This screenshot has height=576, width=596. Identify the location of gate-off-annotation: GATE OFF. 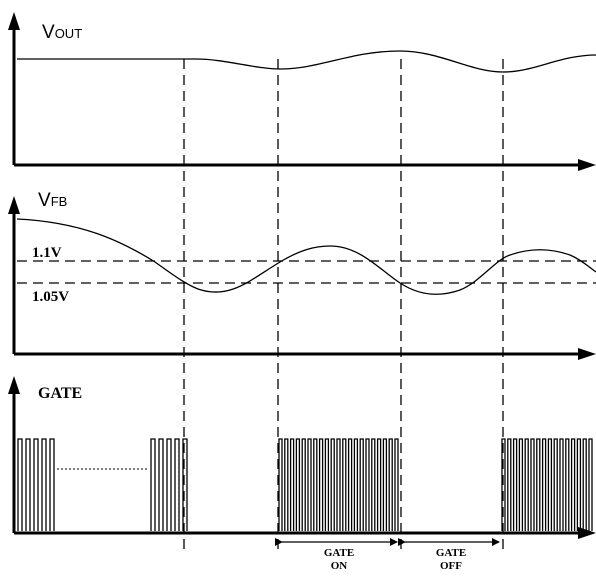
(449, 555).